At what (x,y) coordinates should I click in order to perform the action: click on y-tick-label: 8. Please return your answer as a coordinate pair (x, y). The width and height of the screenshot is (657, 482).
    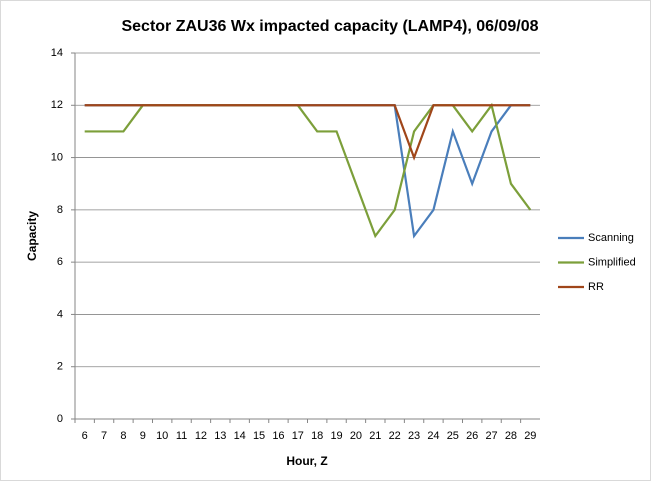
    Looking at the image, I should click on (60, 210).